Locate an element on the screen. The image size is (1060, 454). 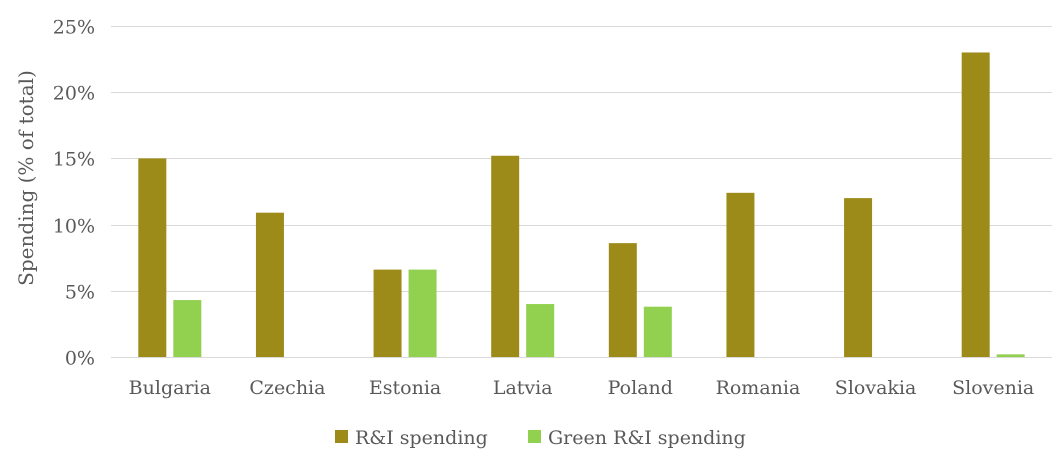
x-tick-label: Slovakia is located at coordinates (876, 388).